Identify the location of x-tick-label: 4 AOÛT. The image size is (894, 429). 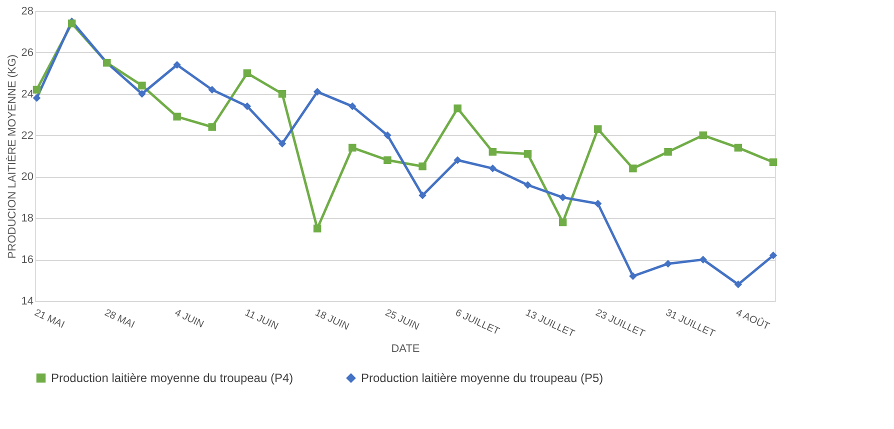
(753, 319).